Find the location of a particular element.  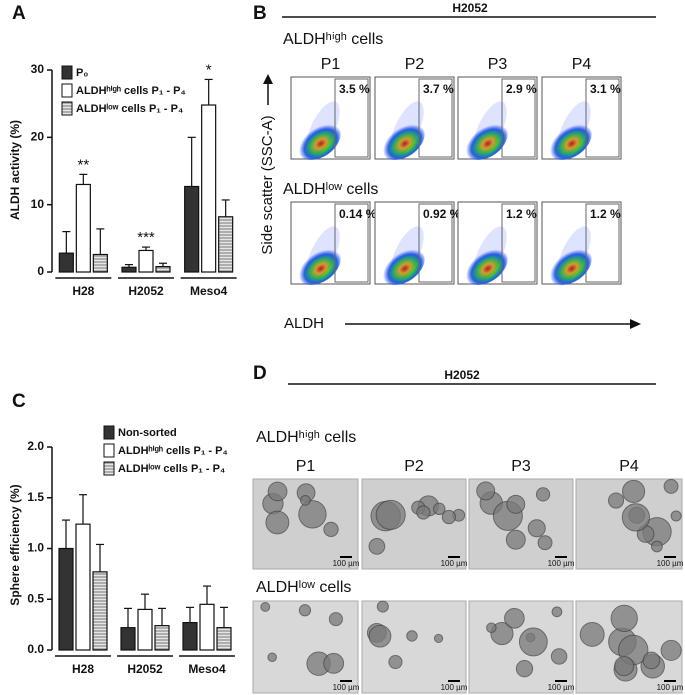

row-label: ALDHˡᵒʷ cells is located at coordinates (330, 189).